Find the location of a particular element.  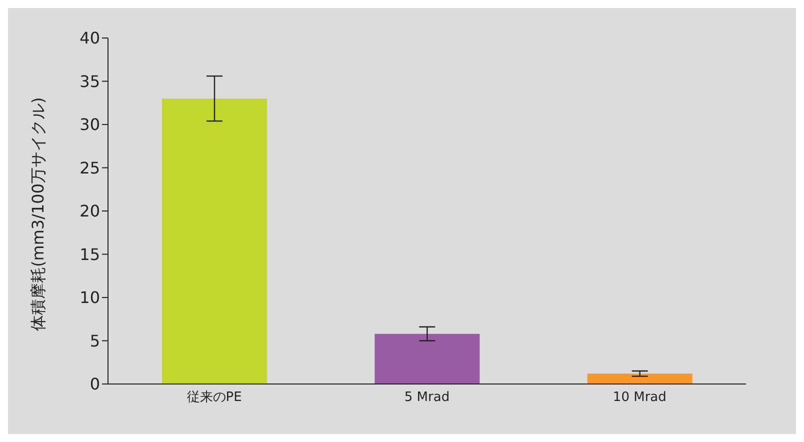

y-tick-label: 5 is located at coordinates (95, 340).